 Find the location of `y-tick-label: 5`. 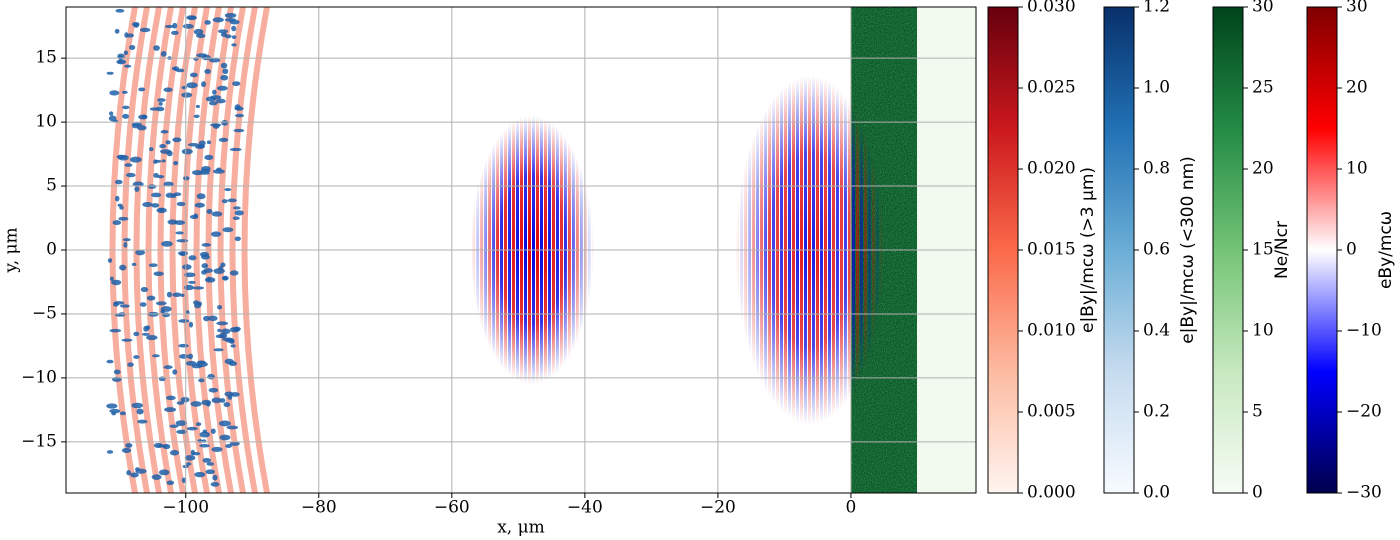

y-tick-label: 5 is located at coordinates (51, 186).